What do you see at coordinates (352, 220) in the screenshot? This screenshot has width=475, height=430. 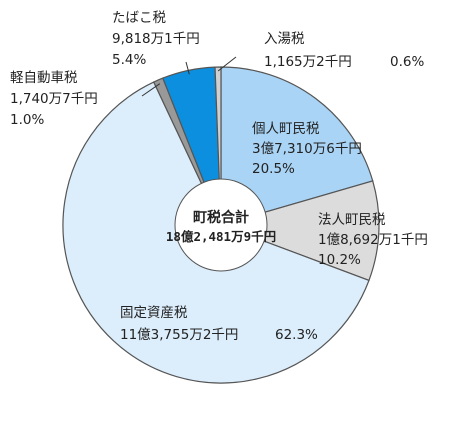 I see `slice-label-name: 法人町民税` at bounding box center [352, 220].